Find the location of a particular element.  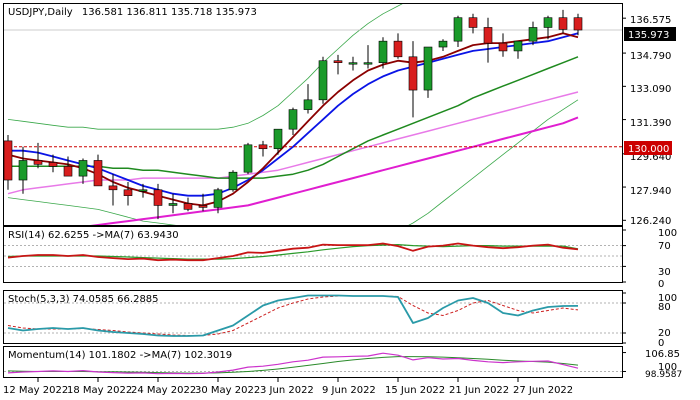

stoch-lines is located at coordinates (293, 315).